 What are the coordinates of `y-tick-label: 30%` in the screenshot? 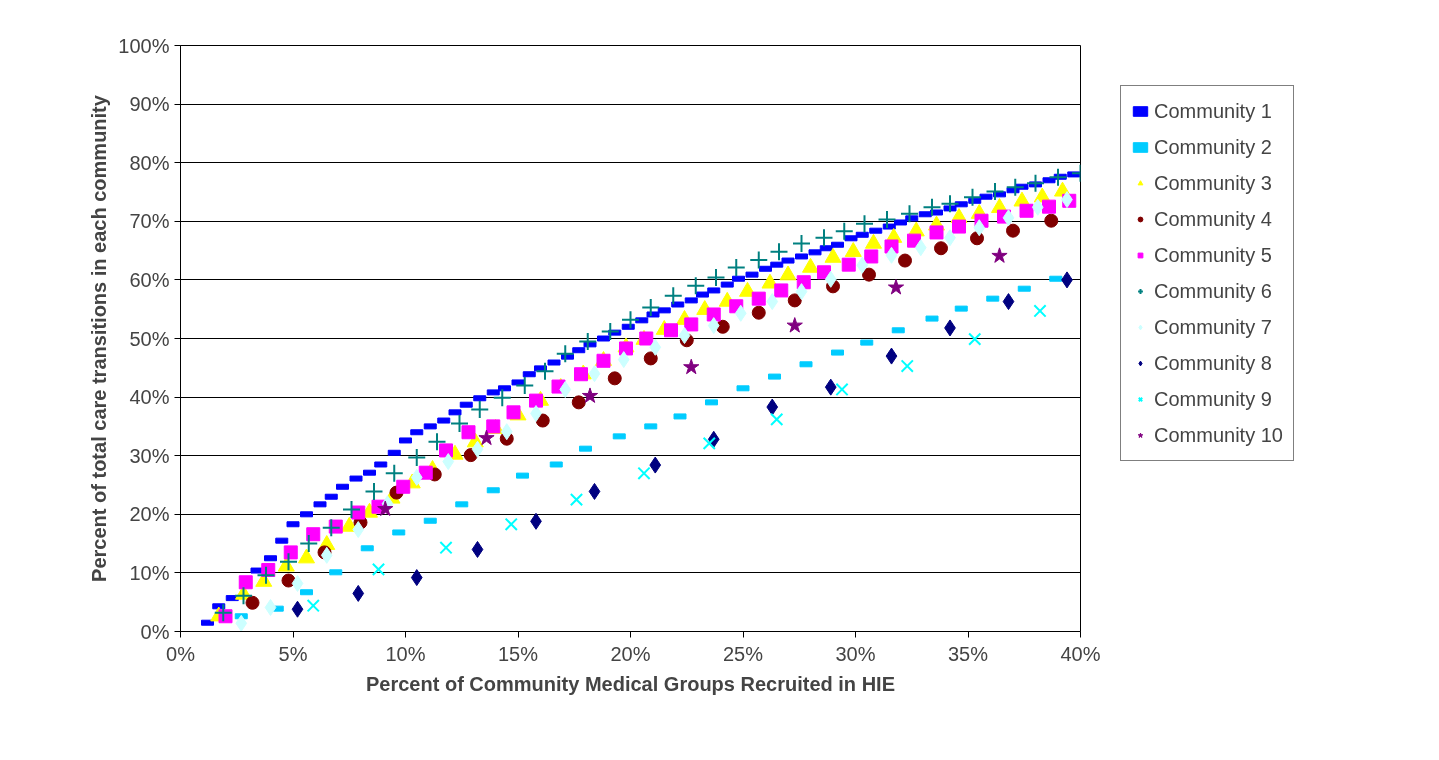 It's located at (149, 455).